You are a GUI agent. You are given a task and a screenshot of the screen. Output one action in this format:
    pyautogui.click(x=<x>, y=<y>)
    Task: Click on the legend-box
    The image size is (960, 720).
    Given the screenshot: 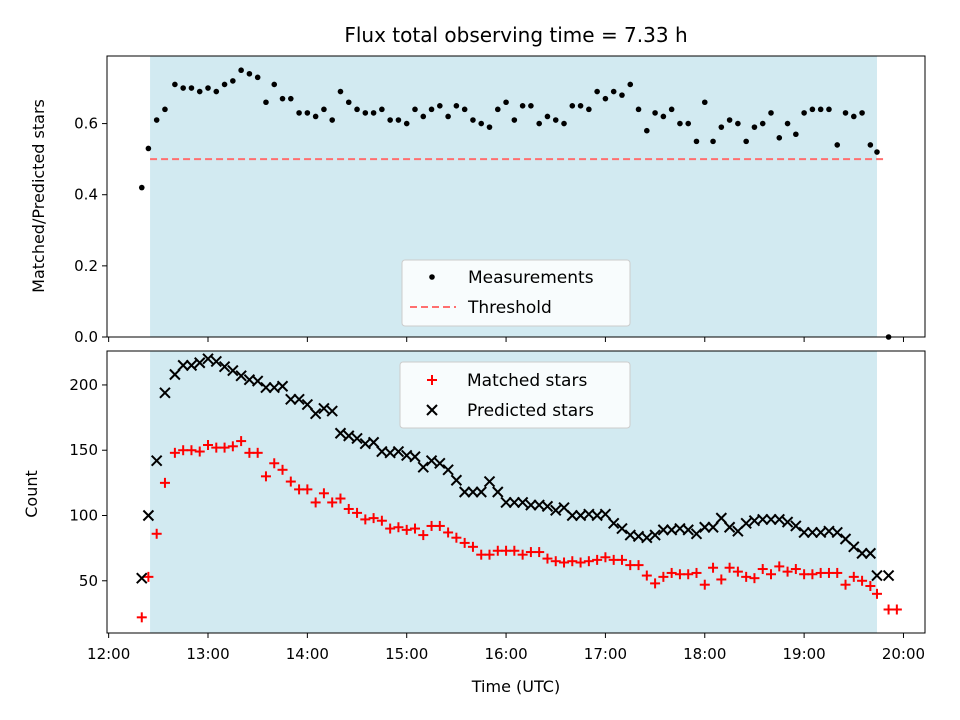 What is the action you would take?
    pyautogui.click(x=515, y=395)
    